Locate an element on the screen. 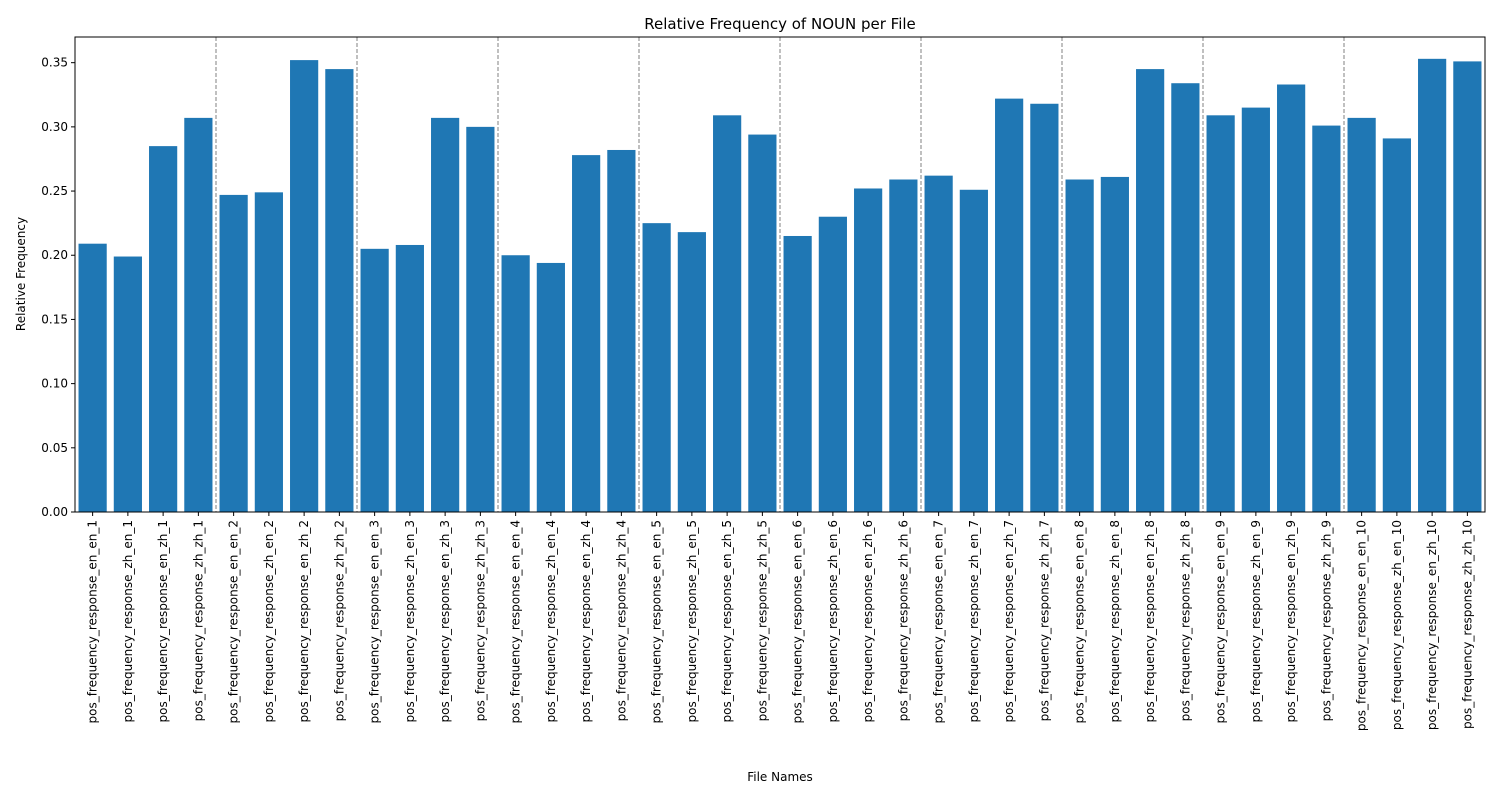 This screenshot has width=1500, height=804. x-tick-label: pos_frequency_response_zh_zh_4 is located at coordinates (621, 620).